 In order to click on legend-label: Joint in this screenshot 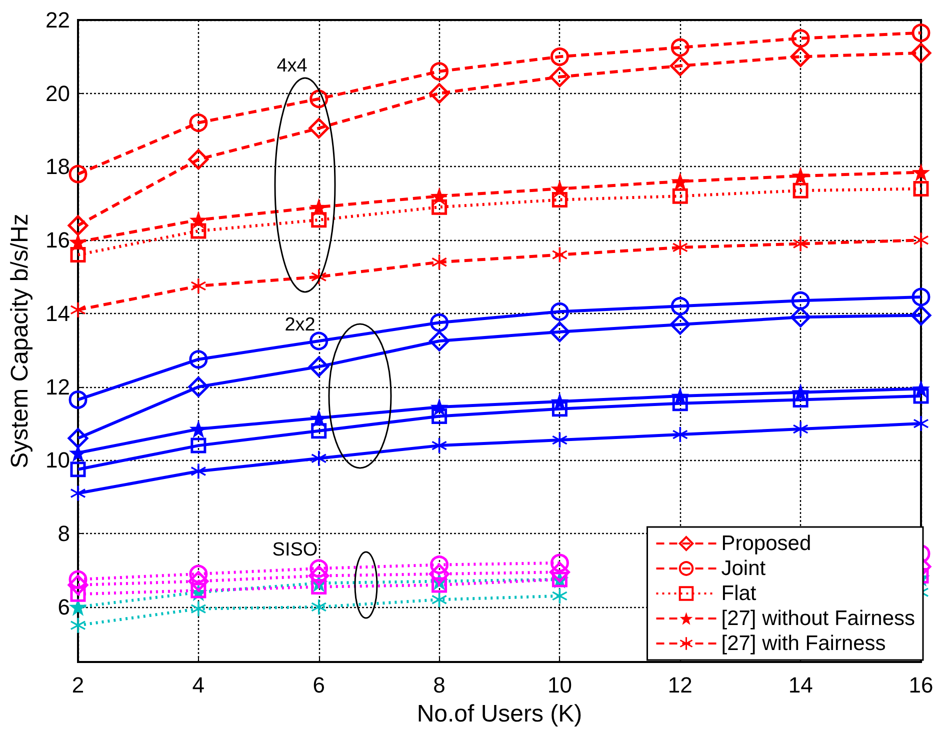, I will do `click(743, 568)`.